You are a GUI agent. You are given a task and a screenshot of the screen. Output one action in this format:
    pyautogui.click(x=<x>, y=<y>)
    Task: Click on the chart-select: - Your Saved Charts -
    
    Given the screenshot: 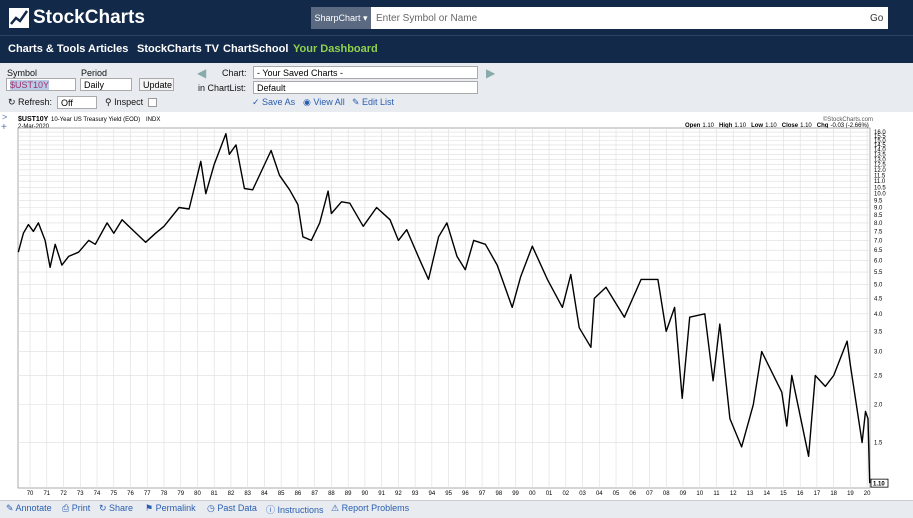 What is the action you would take?
    pyautogui.click(x=365, y=72)
    